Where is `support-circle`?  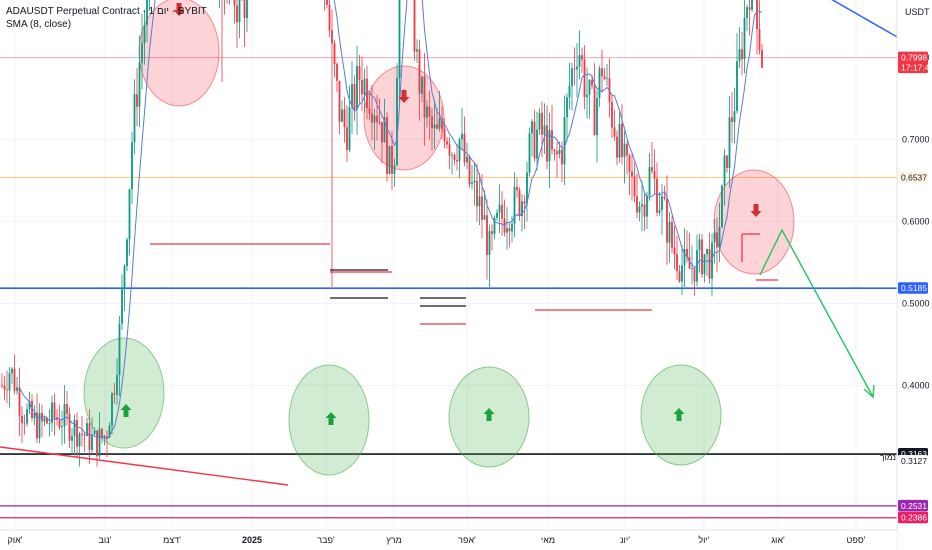 support-circle is located at coordinates (124, 393).